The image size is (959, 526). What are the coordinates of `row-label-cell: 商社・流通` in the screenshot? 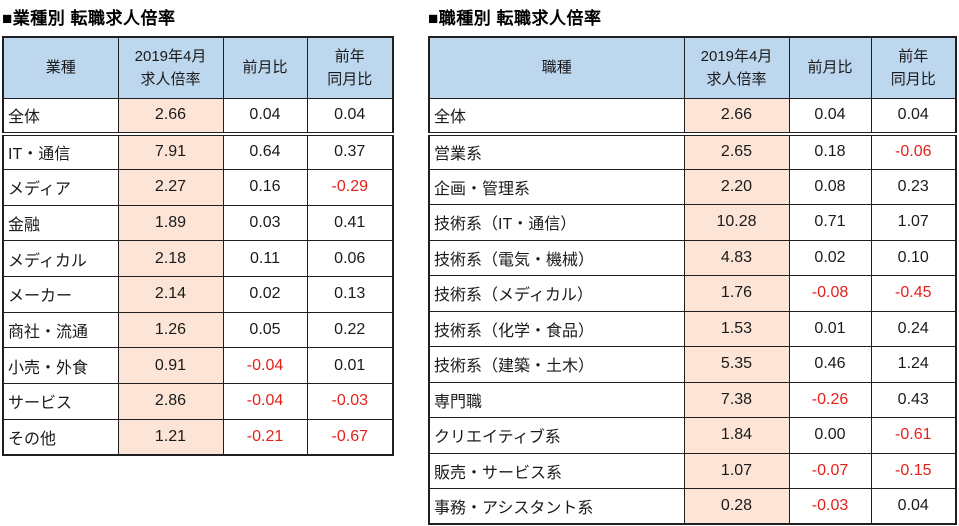 It's located at (60, 330).